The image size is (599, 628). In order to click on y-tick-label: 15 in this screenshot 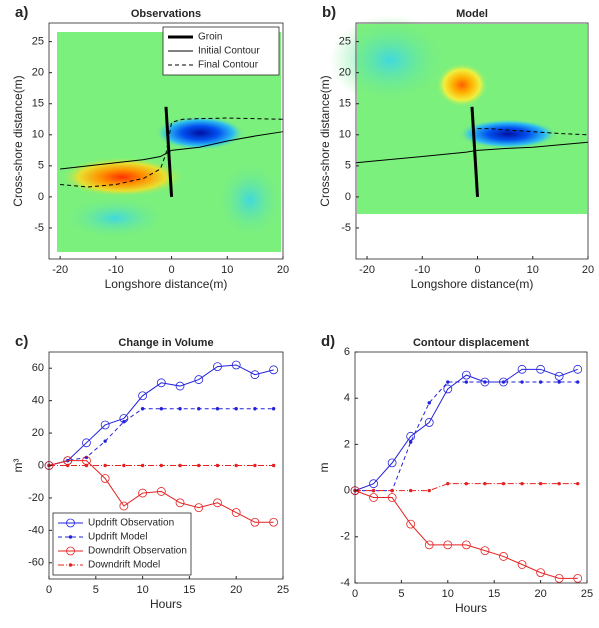, I will do `click(345, 104)`.